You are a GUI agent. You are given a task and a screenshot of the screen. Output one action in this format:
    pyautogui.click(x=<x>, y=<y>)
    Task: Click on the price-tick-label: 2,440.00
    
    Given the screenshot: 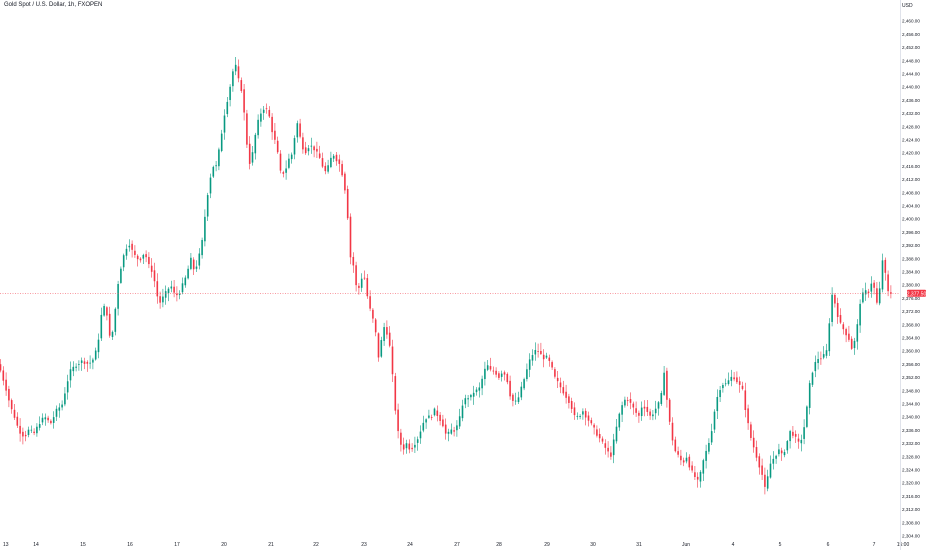 What is the action you would take?
    pyautogui.click(x=911, y=87)
    